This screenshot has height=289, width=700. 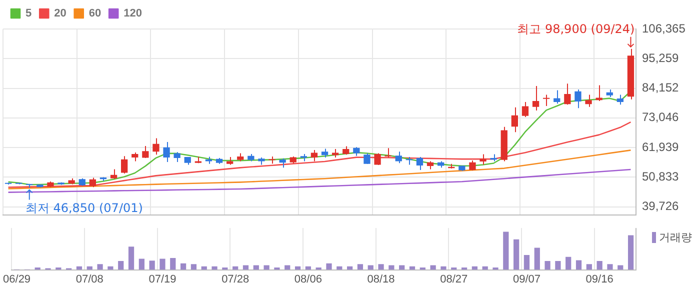 I want to click on y-tick-label: 95,259, so click(x=661, y=57).